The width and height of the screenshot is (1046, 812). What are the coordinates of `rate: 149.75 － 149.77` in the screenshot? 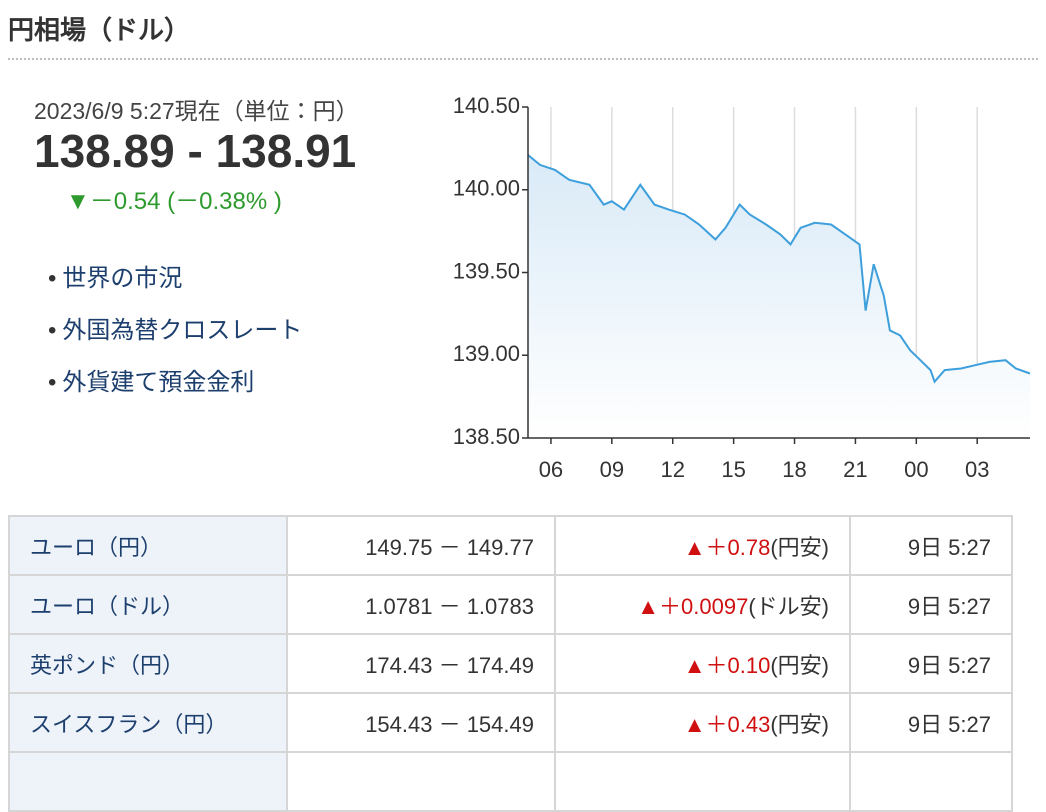 It's located at (421, 545).